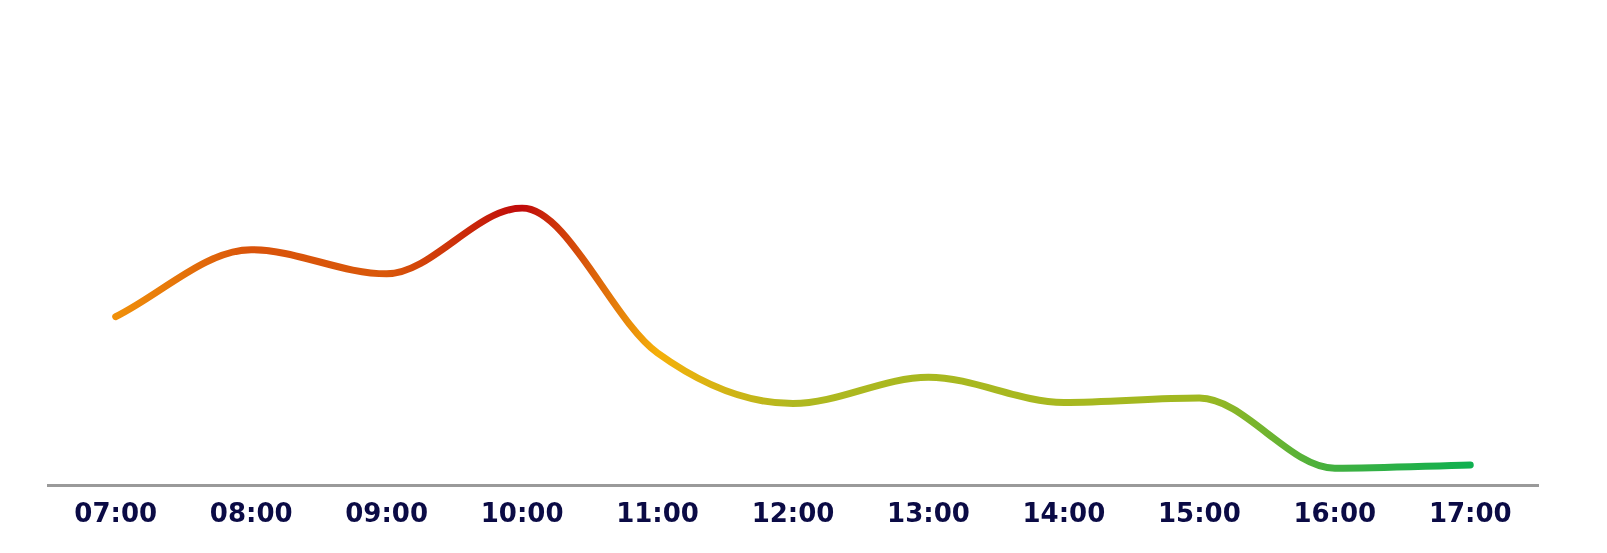 This screenshot has width=1607, height=553. What do you see at coordinates (116, 513) in the screenshot?
I see `x-tick-label: 07:00` at bounding box center [116, 513].